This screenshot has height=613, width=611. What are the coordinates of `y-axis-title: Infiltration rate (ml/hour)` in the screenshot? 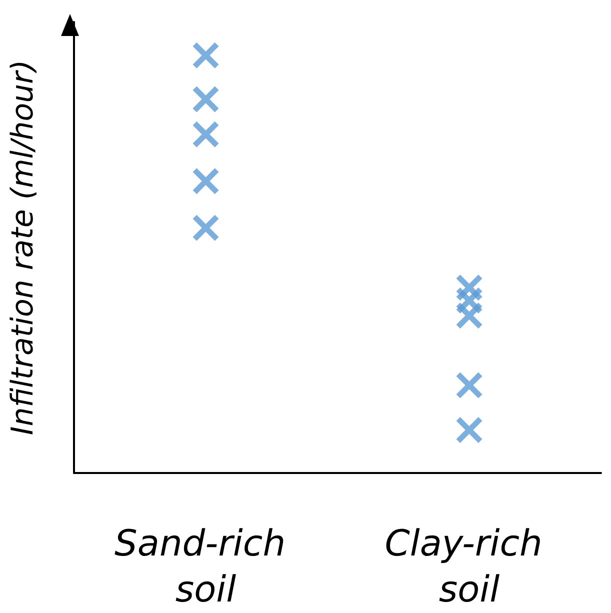 It's located at (23, 248).